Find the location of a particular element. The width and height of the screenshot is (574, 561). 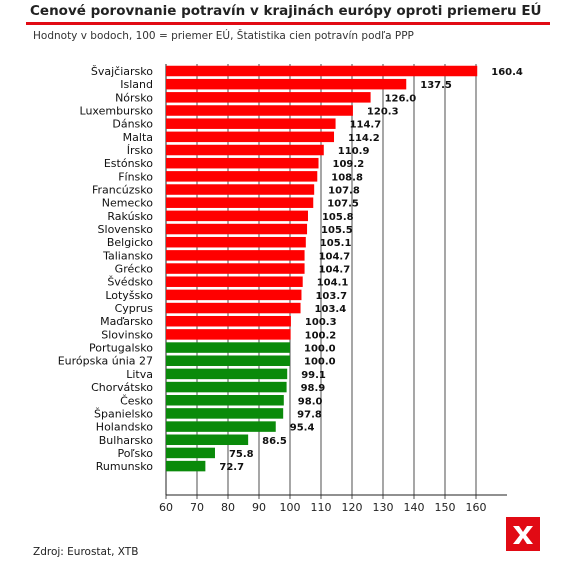

category-label: Rumunsko is located at coordinates (124, 466).